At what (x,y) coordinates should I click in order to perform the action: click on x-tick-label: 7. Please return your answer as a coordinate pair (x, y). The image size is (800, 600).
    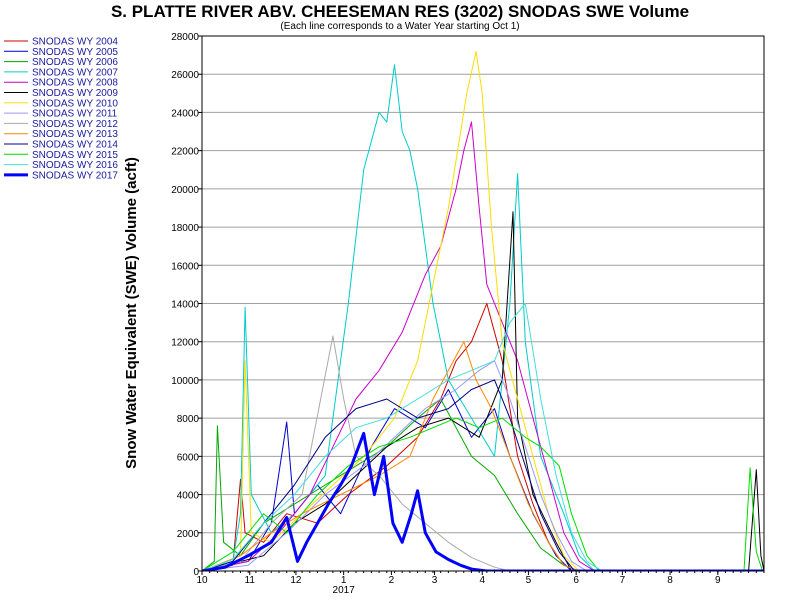
    Looking at the image, I should click on (623, 580).